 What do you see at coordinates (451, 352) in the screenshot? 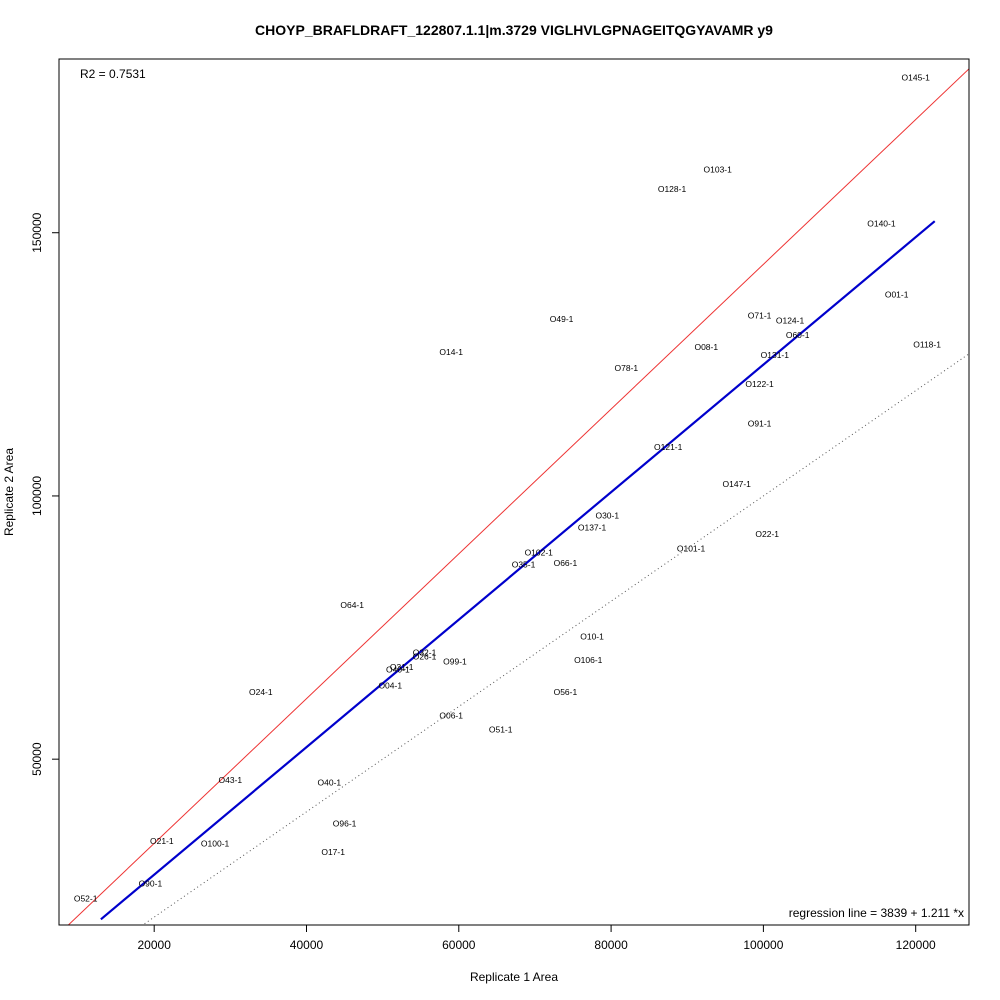
I see `point-label: O14-1` at bounding box center [451, 352].